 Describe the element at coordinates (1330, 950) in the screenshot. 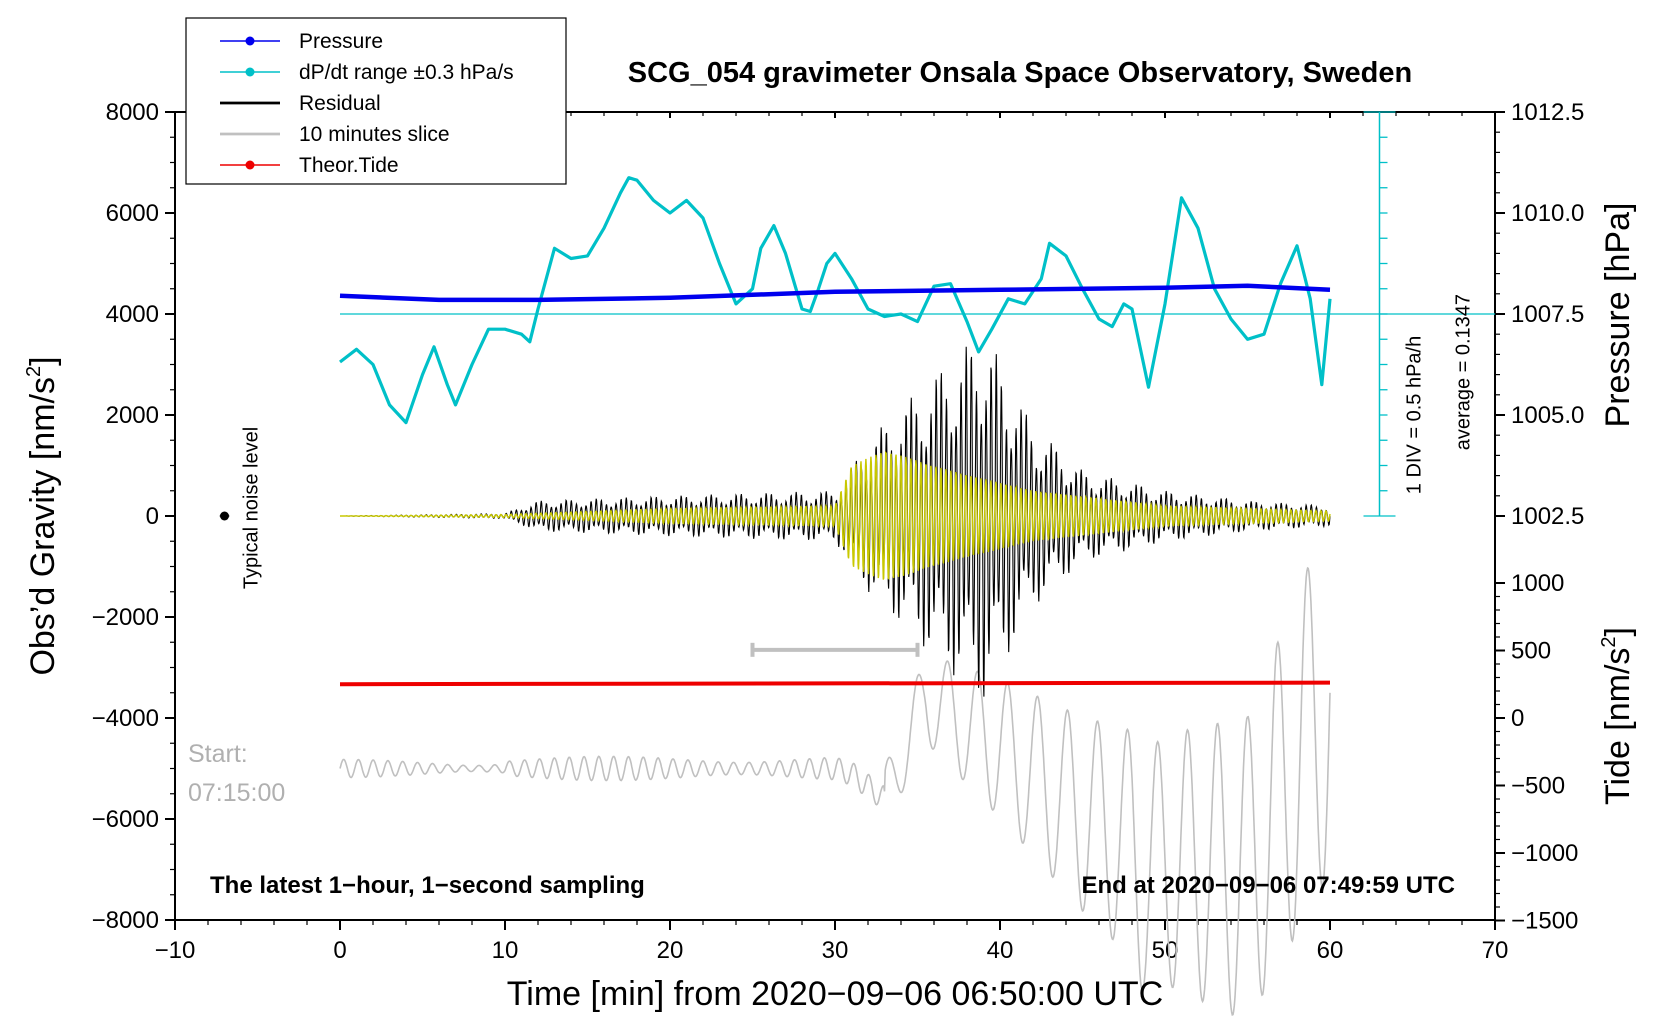

I see `x-tick-label: 60` at that location.